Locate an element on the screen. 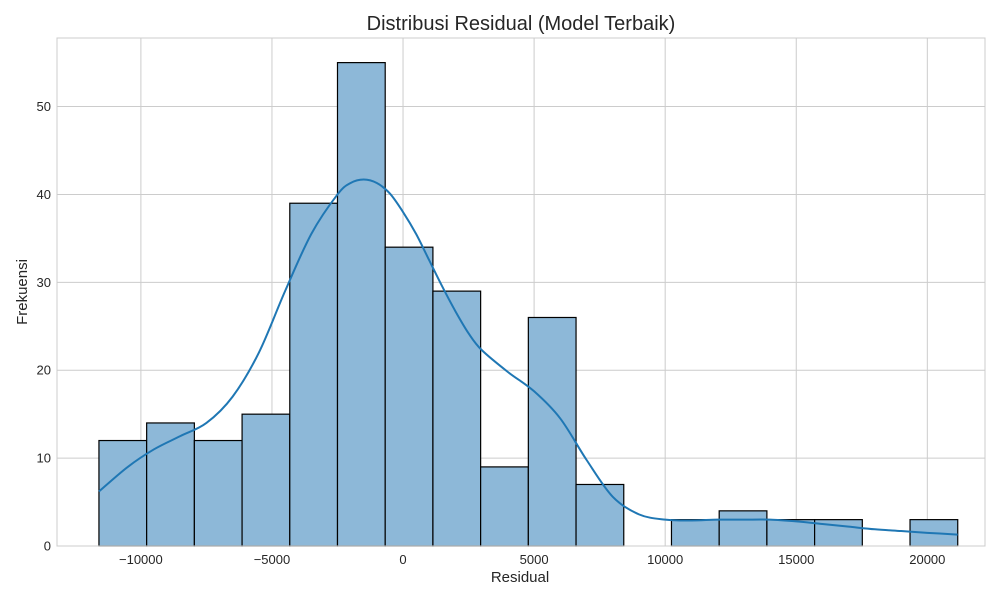 The width and height of the screenshot is (1000, 600). y-tick-label: 0 is located at coordinates (47, 546).